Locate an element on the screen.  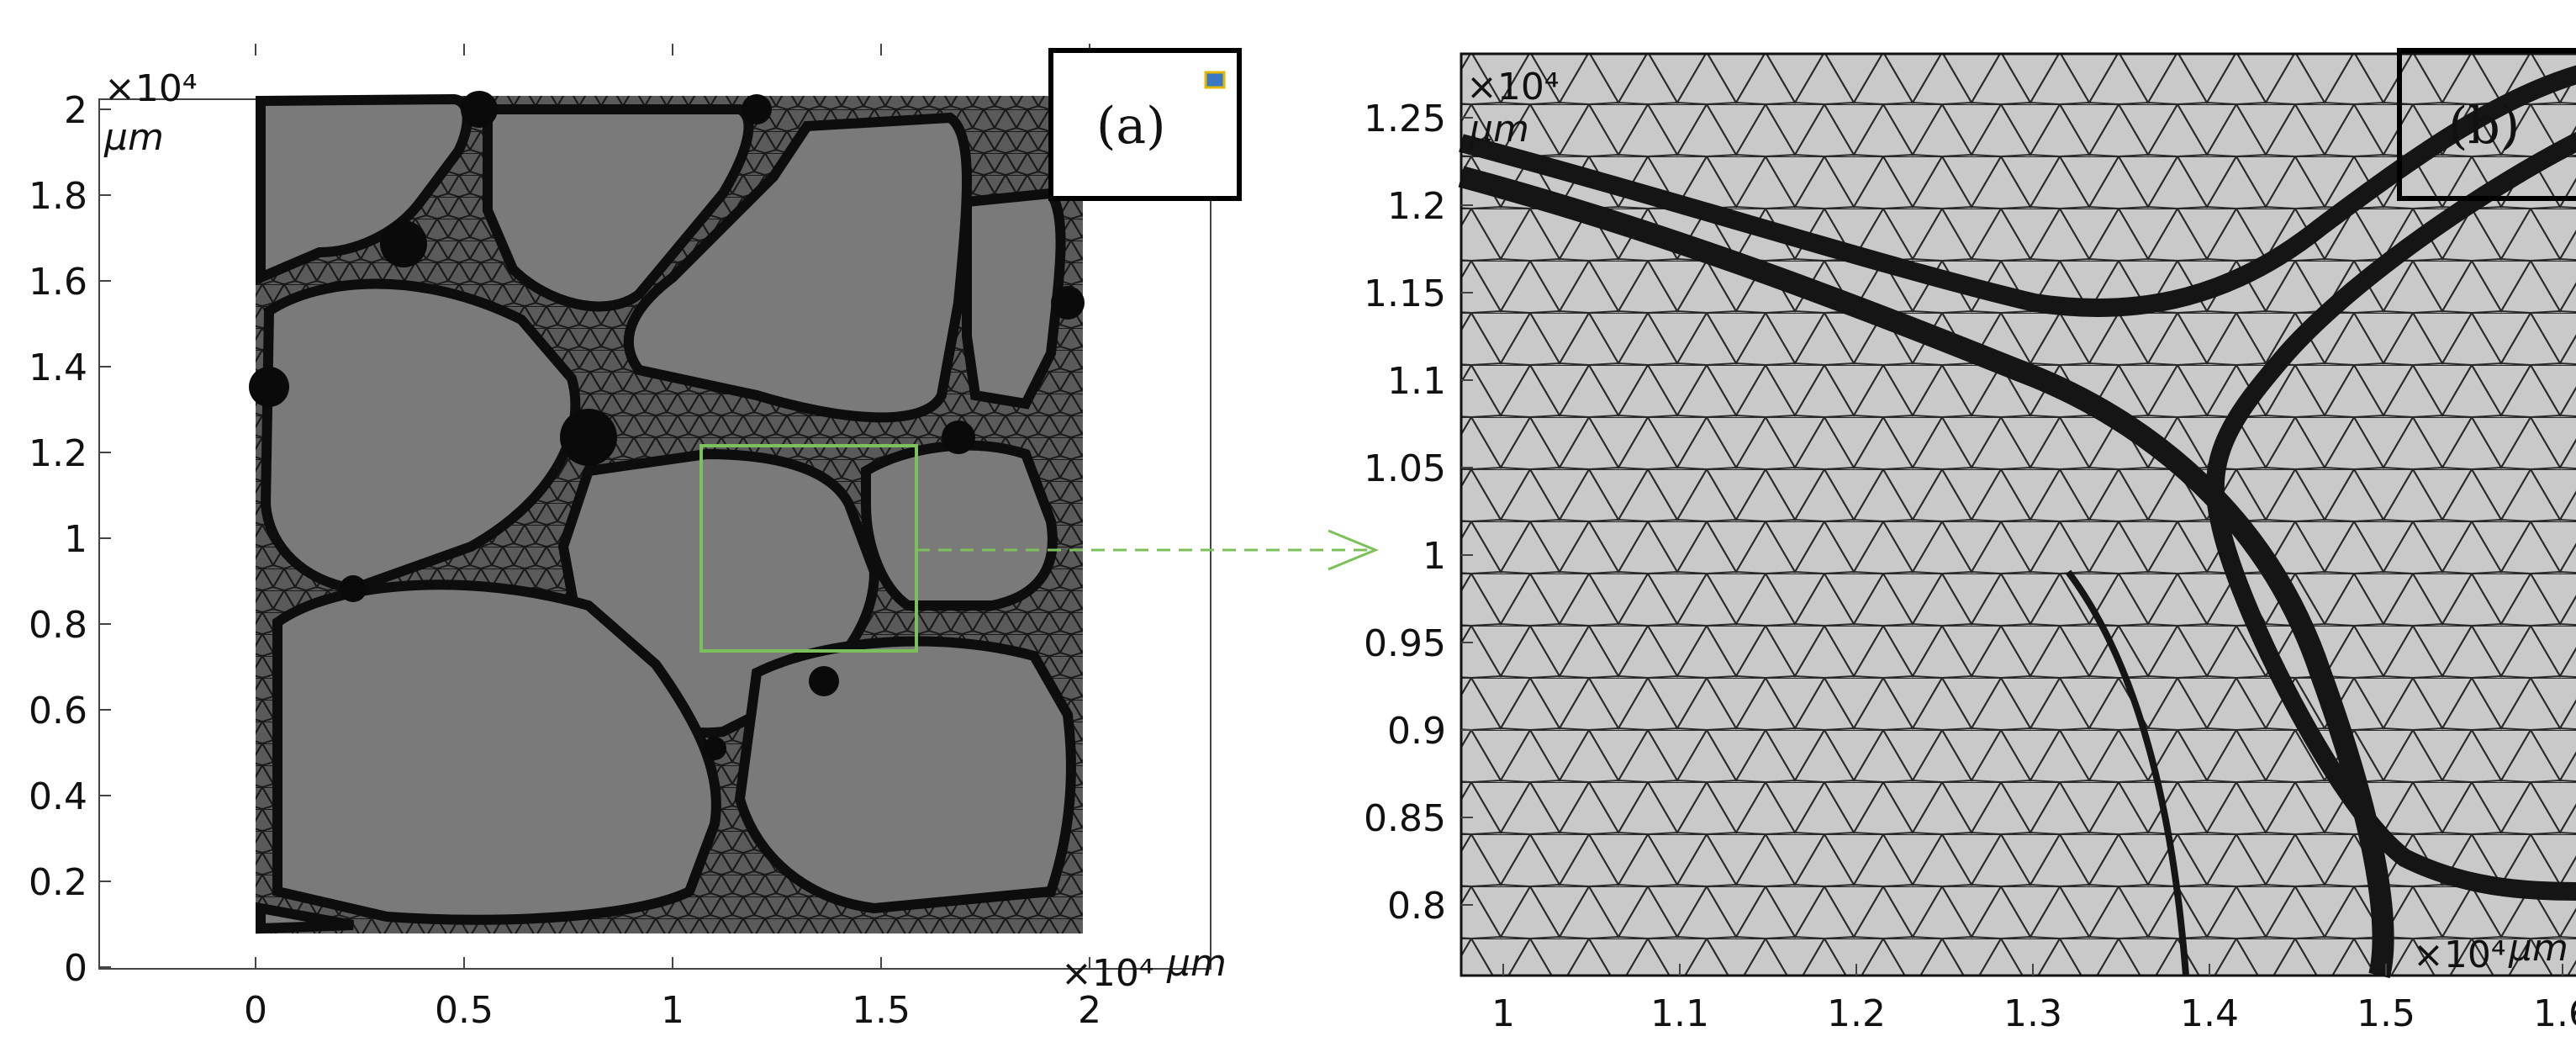
panel-a-y-tick-label: 1 is located at coordinates (75, 539).